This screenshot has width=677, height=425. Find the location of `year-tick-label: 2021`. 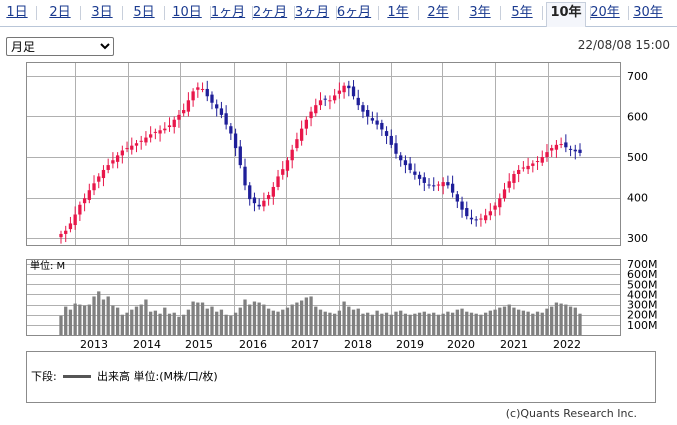

year-tick-label: 2021 is located at coordinates (514, 344).